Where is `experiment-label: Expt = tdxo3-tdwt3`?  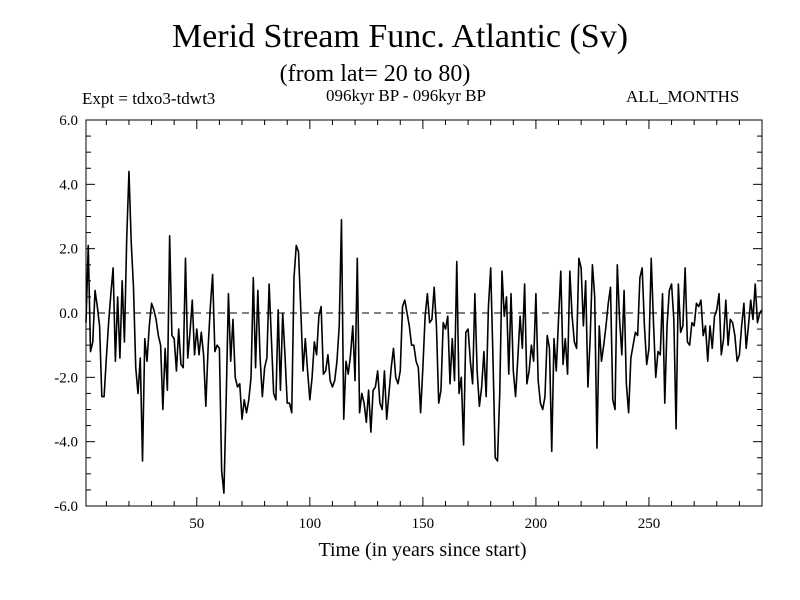
experiment-label: Expt = tdxo3-tdwt3 is located at coordinates (149, 98).